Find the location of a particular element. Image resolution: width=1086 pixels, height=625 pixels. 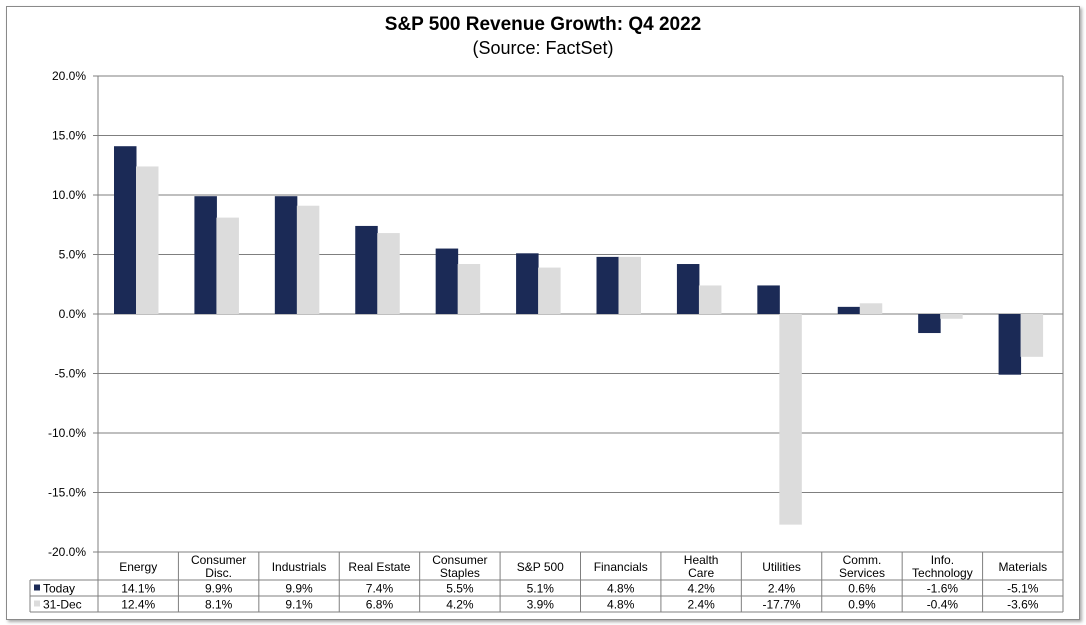

y-tick-label: -15.0% is located at coordinates (67, 493).